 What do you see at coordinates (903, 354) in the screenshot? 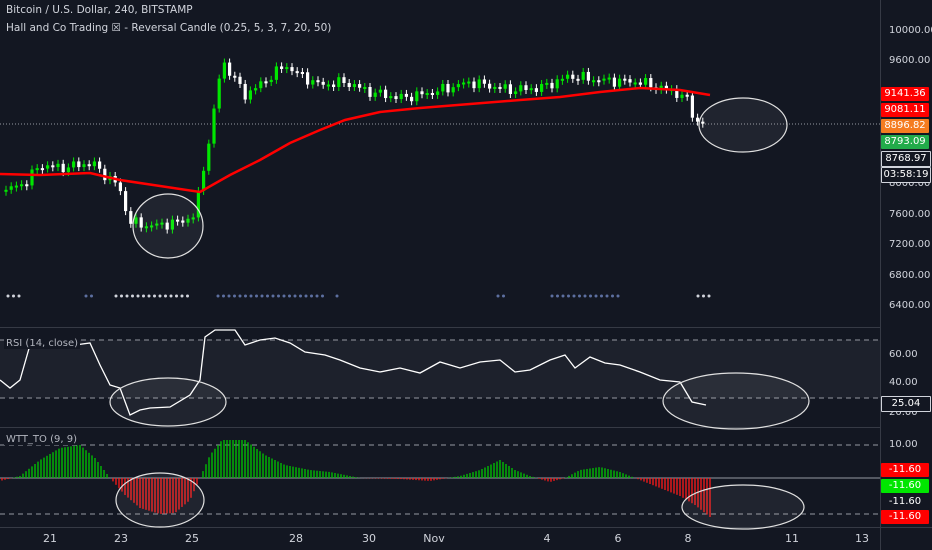
I see `rsi-tick: 60.00` at bounding box center [903, 354].